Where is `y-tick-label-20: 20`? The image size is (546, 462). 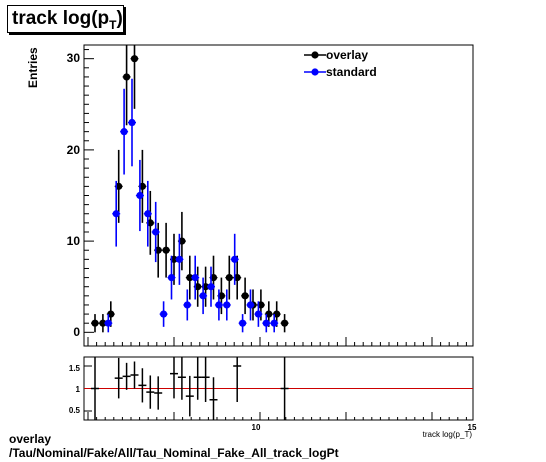 y-tick-label-20: 20 is located at coordinates (74, 150).